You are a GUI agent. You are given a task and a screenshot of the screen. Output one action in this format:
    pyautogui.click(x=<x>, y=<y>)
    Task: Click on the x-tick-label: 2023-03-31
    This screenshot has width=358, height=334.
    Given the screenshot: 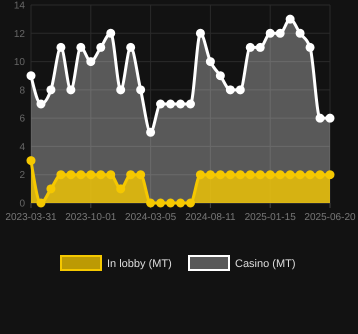 What is the action you would take?
    pyautogui.click(x=31, y=217)
    